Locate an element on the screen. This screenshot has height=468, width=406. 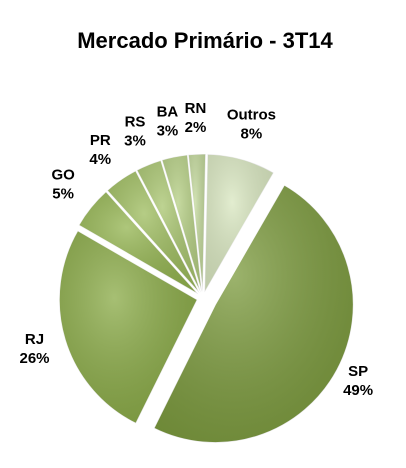
slice-label: RN is located at coordinates (196, 108).